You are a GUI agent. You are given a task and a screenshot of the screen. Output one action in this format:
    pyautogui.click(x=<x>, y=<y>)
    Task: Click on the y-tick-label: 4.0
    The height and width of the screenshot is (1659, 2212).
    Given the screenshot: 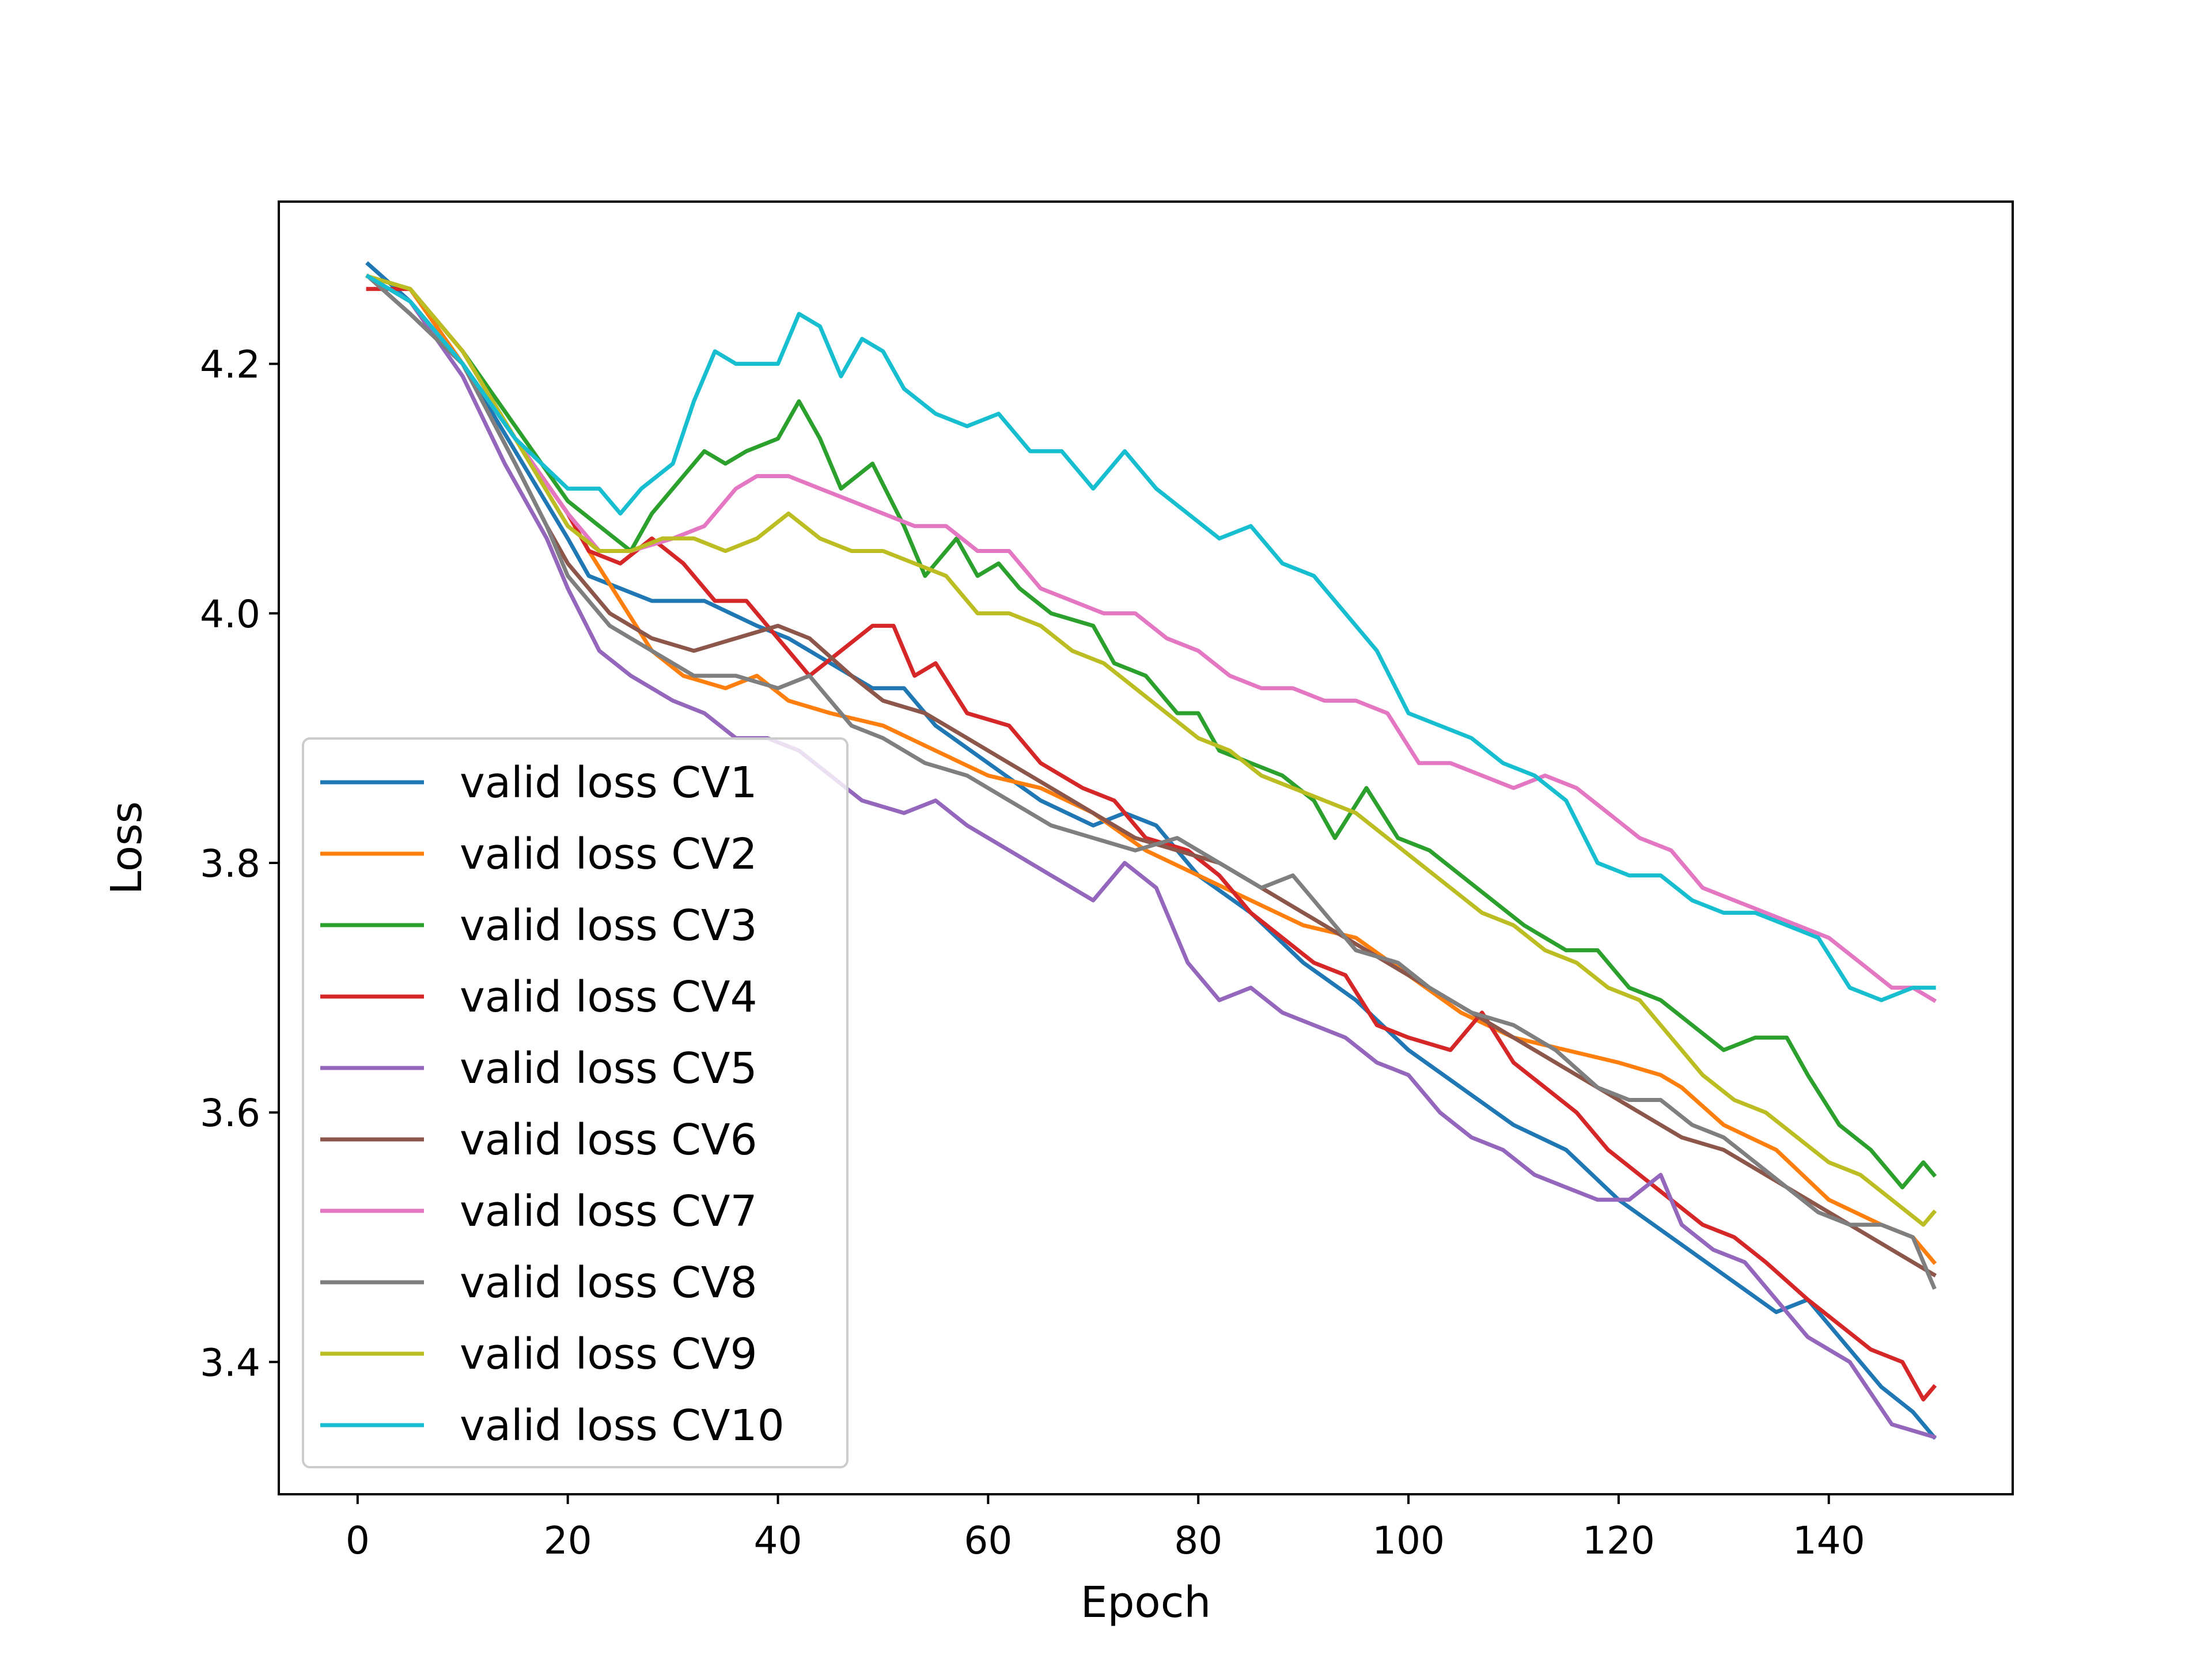 What is the action you would take?
    pyautogui.click(x=230, y=614)
    